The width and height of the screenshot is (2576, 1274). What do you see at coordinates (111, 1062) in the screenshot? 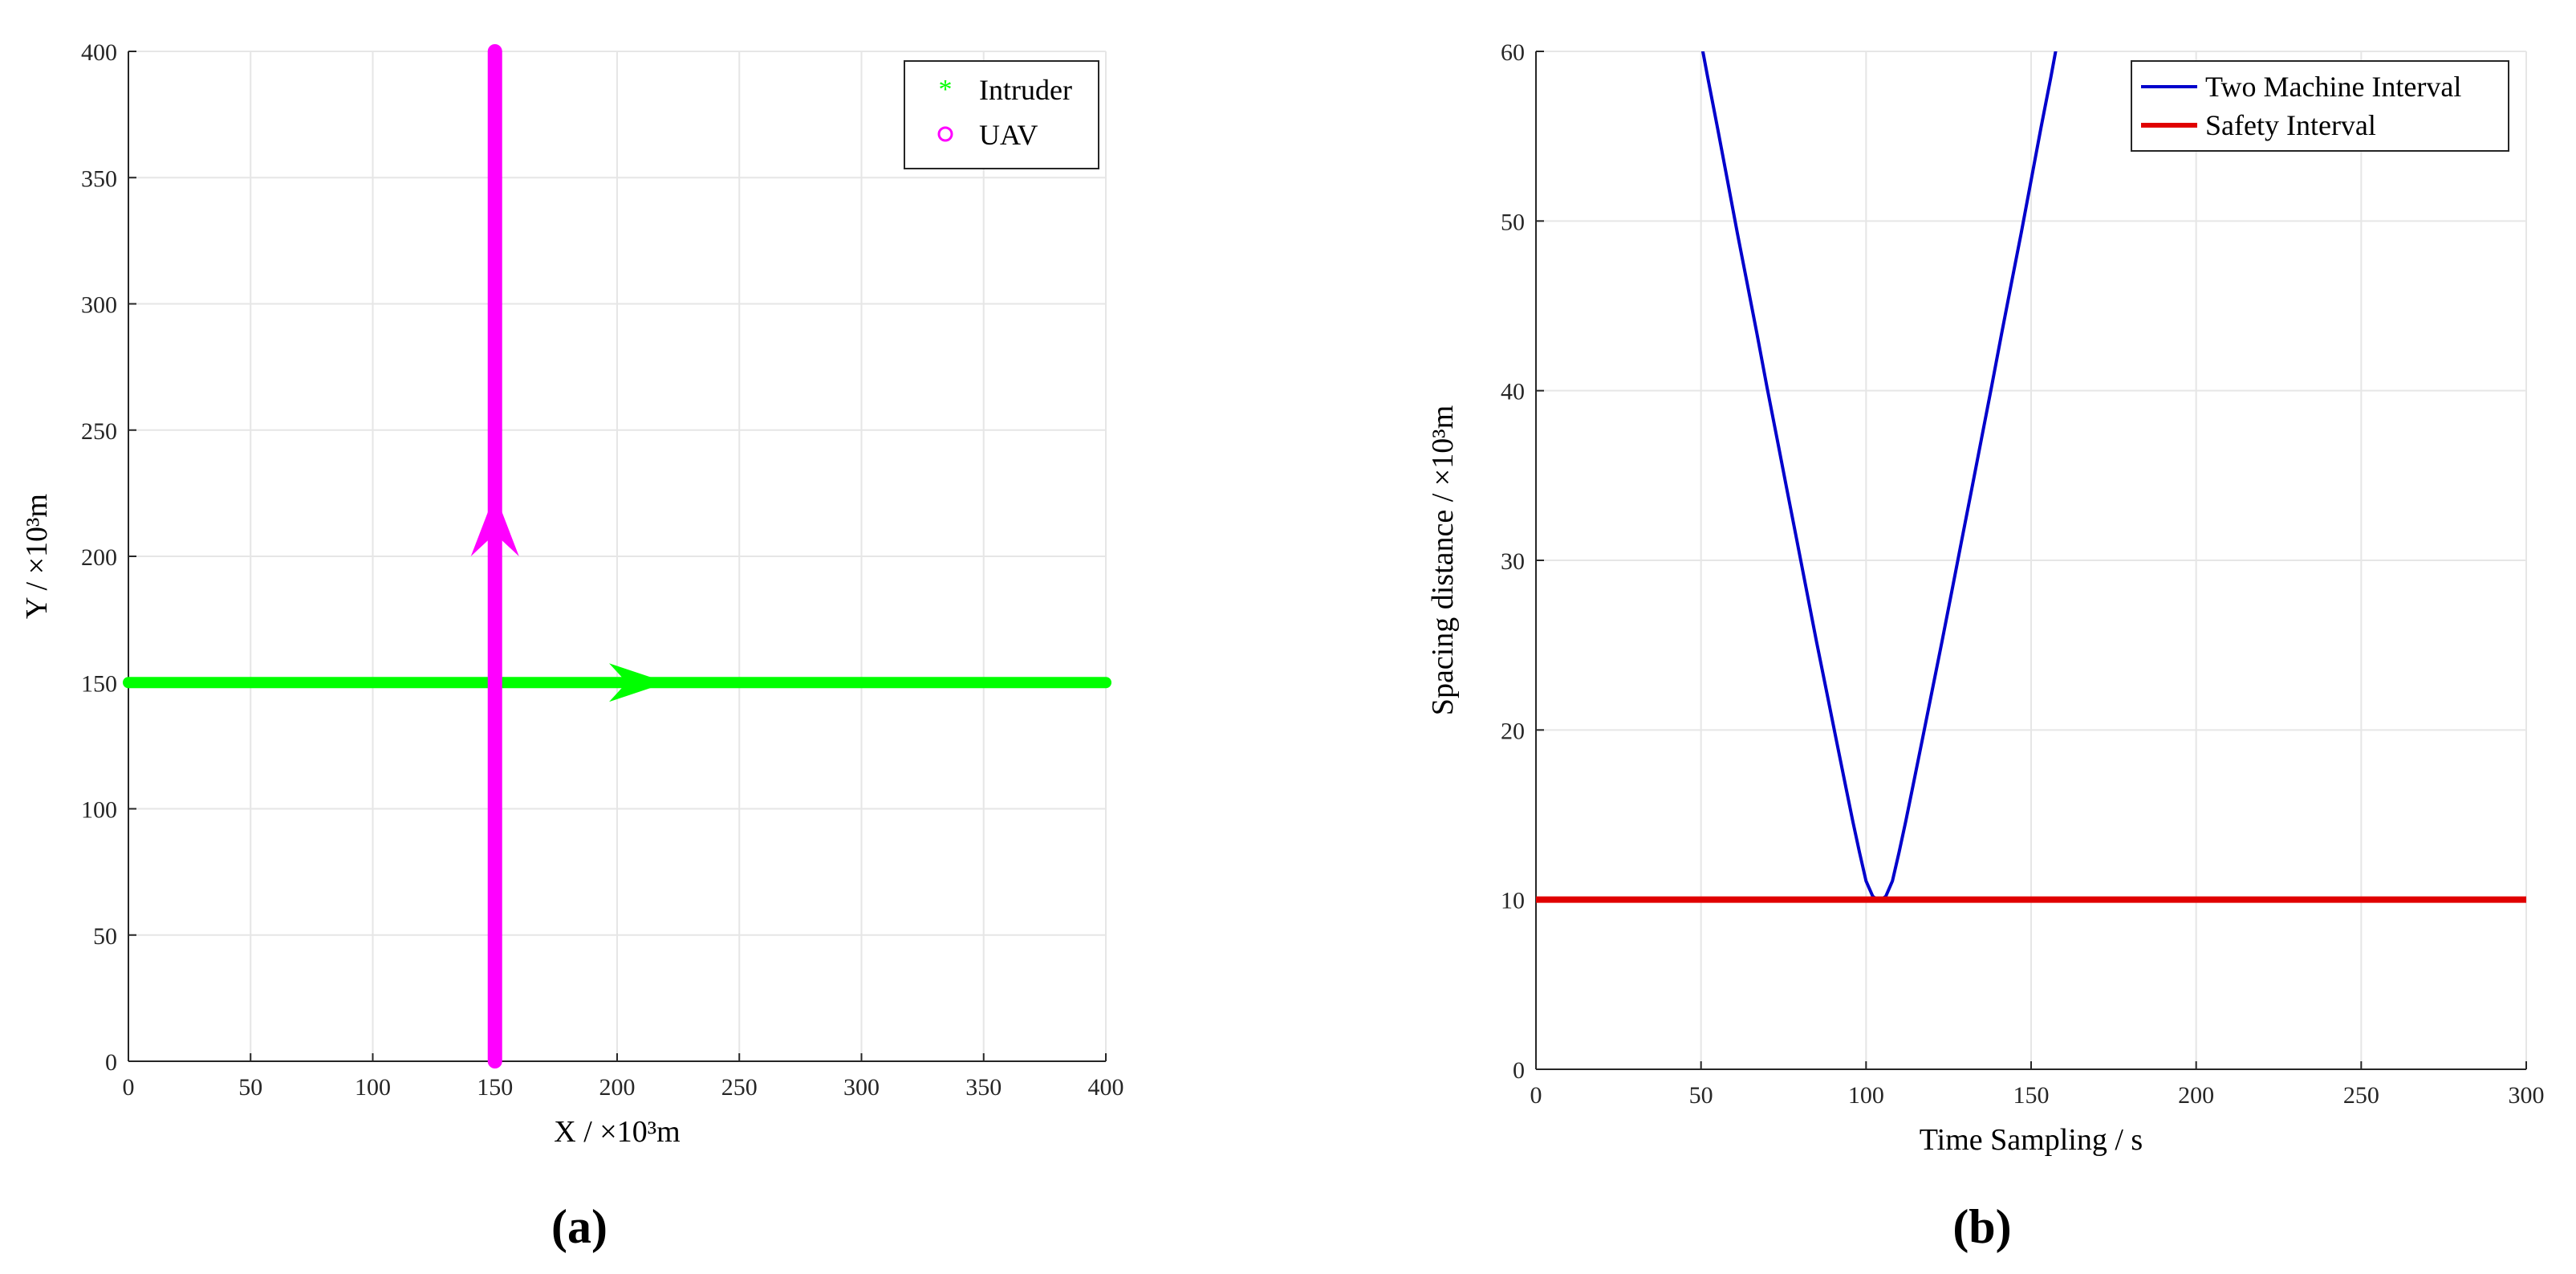
I see `a-y-tick-label: 0` at bounding box center [111, 1062].